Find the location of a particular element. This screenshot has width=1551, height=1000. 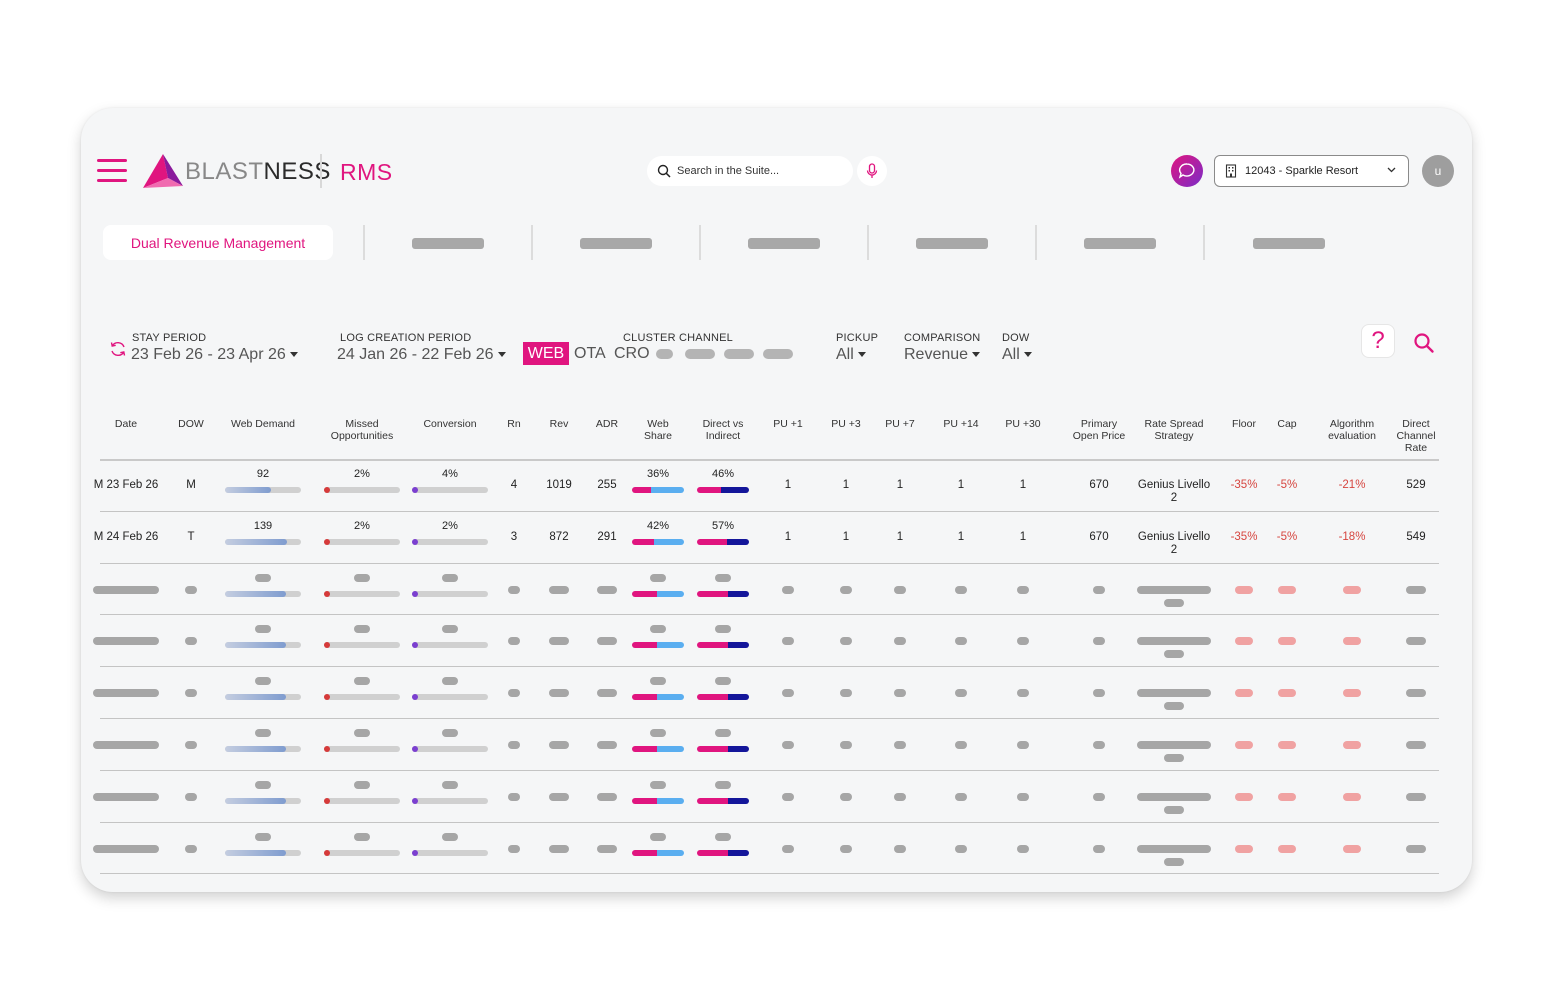

col-web-share: Web Share is located at coordinates (658, 430).